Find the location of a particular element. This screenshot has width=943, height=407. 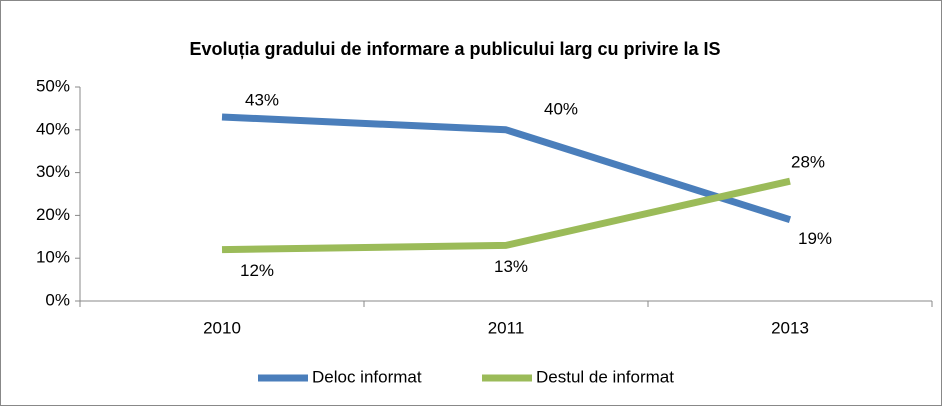

x-tick-label: 2013 is located at coordinates (790, 327).